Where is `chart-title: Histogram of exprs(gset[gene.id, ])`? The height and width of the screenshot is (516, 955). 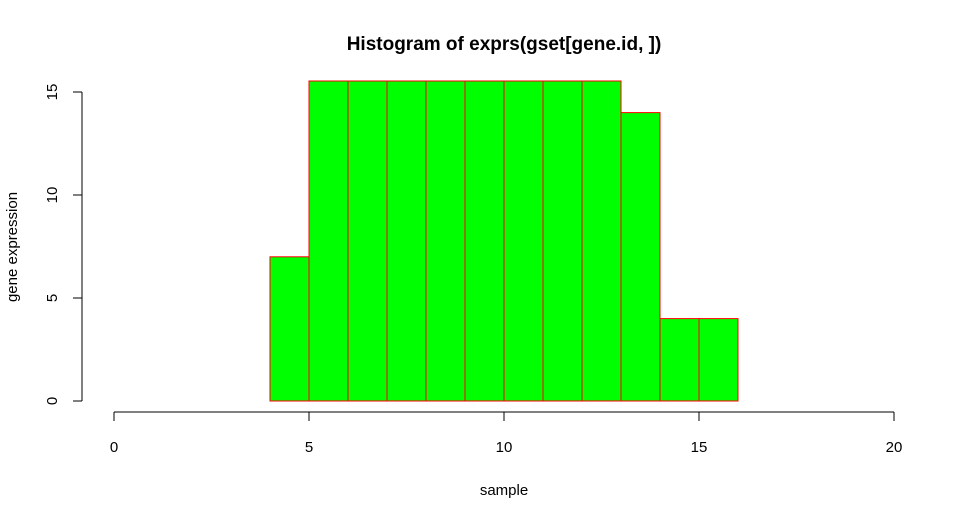 chart-title: Histogram of exprs(gset[gene.id, ]) is located at coordinates (504, 44).